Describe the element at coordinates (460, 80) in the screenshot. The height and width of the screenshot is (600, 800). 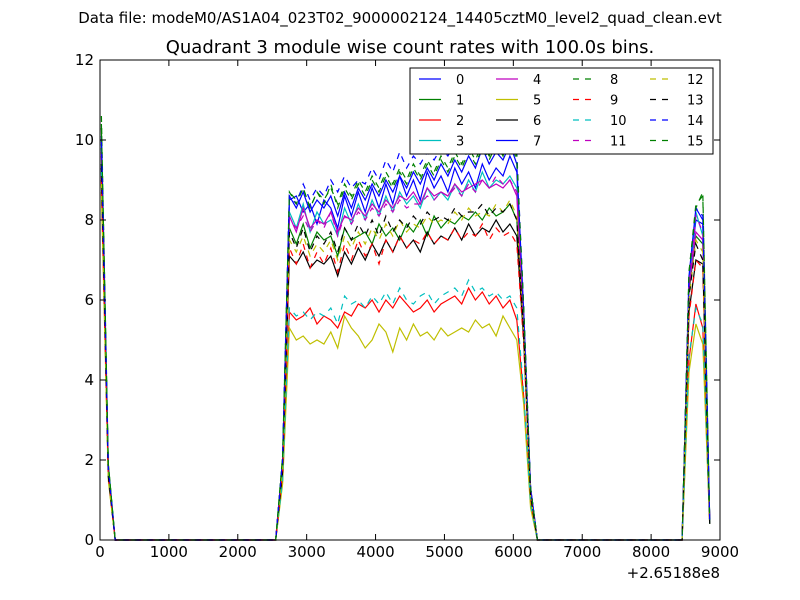
I see `legend-label-0: 0` at that location.